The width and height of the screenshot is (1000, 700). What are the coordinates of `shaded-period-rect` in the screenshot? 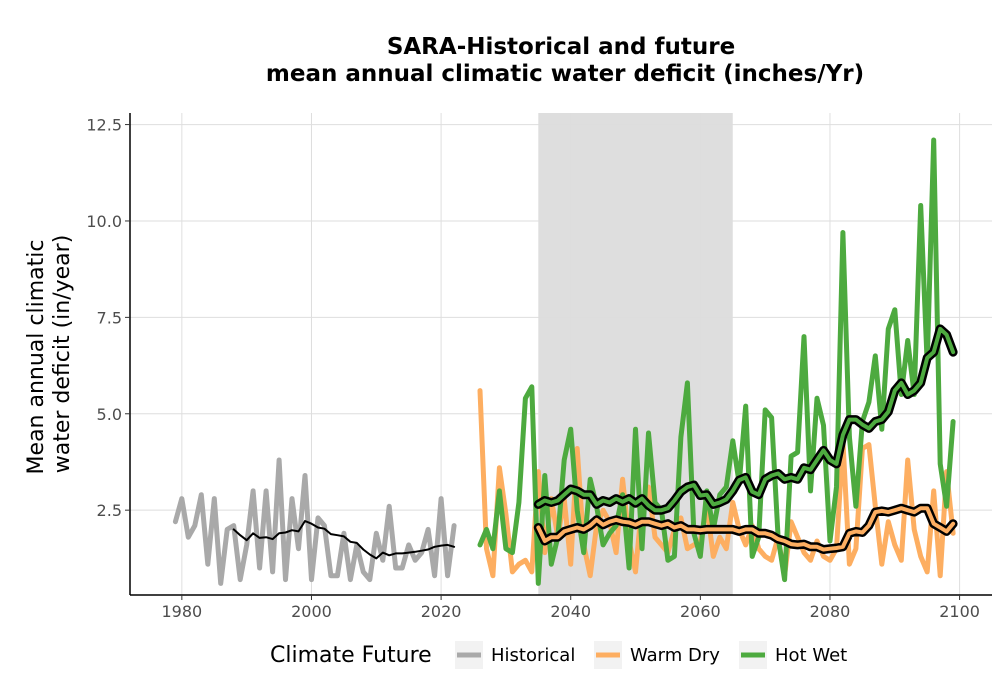 It's located at (635, 354).